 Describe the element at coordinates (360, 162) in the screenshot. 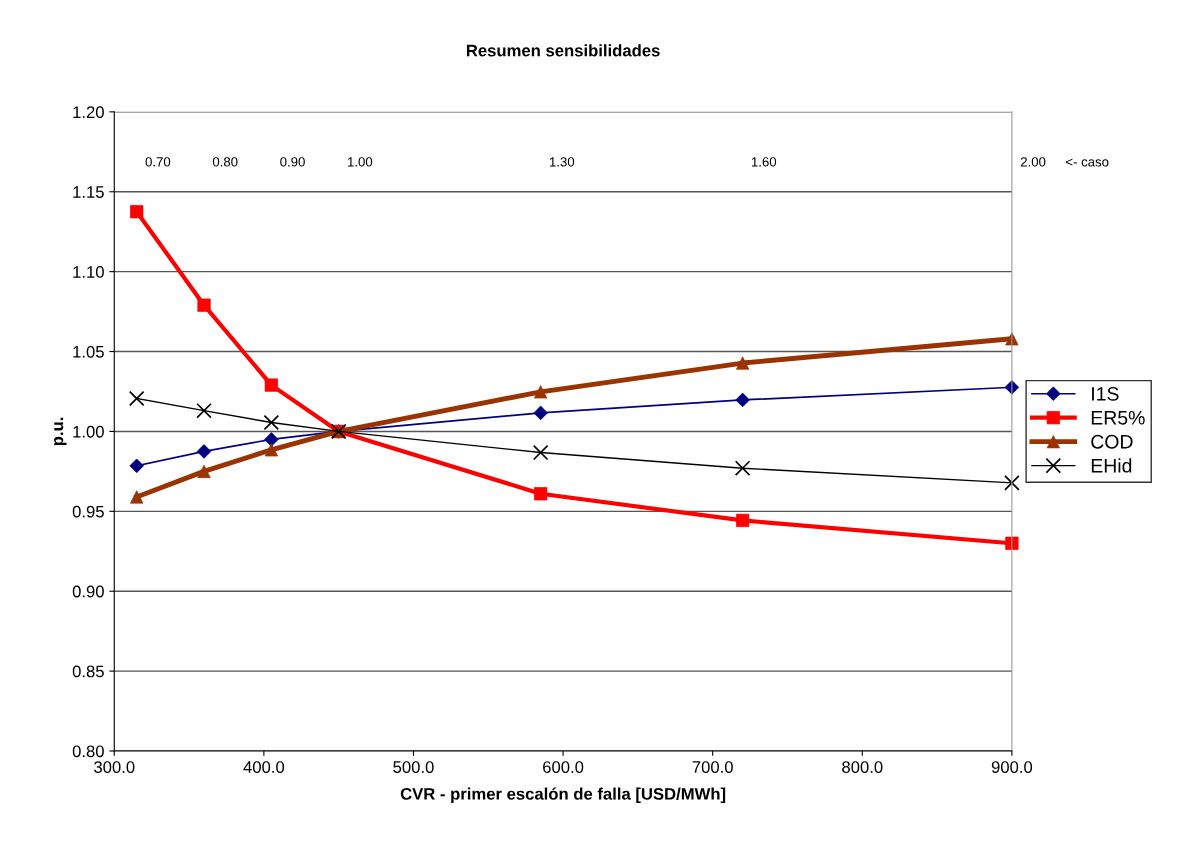

I see `annotation: 1.00` at that location.